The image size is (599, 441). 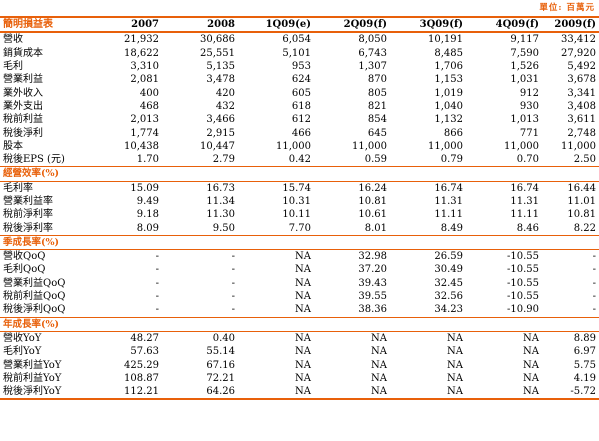 What do you see at coordinates (299, 351) in the screenshot?
I see `table-row: 毛利YoY 57.63 55.14 NA NA NA NA 6.97` at bounding box center [299, 351].